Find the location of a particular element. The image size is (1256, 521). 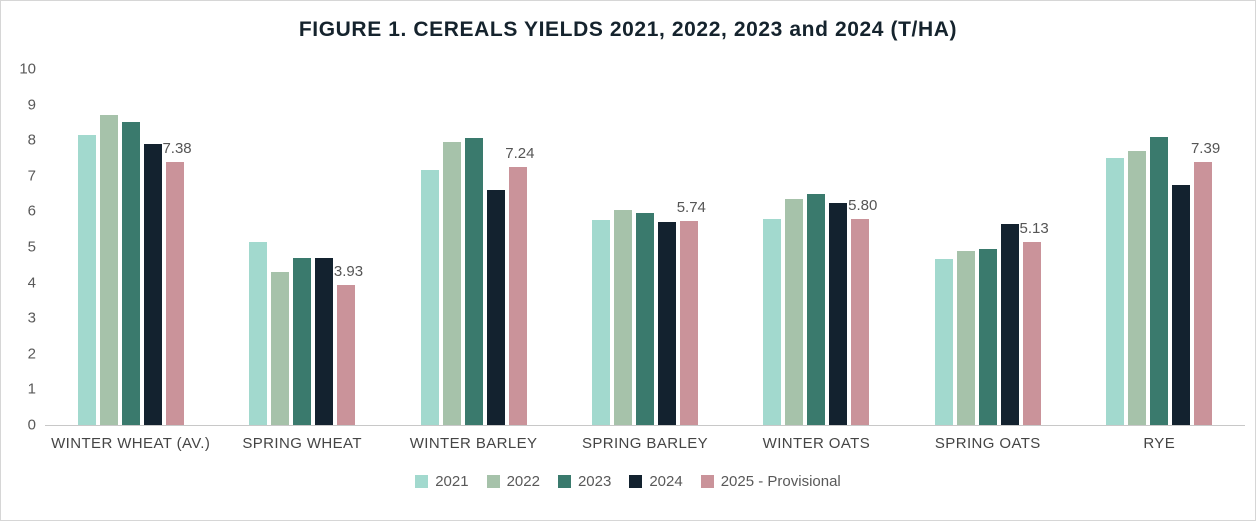

y-tick-9: 9 is located at coordinates (31, 105).